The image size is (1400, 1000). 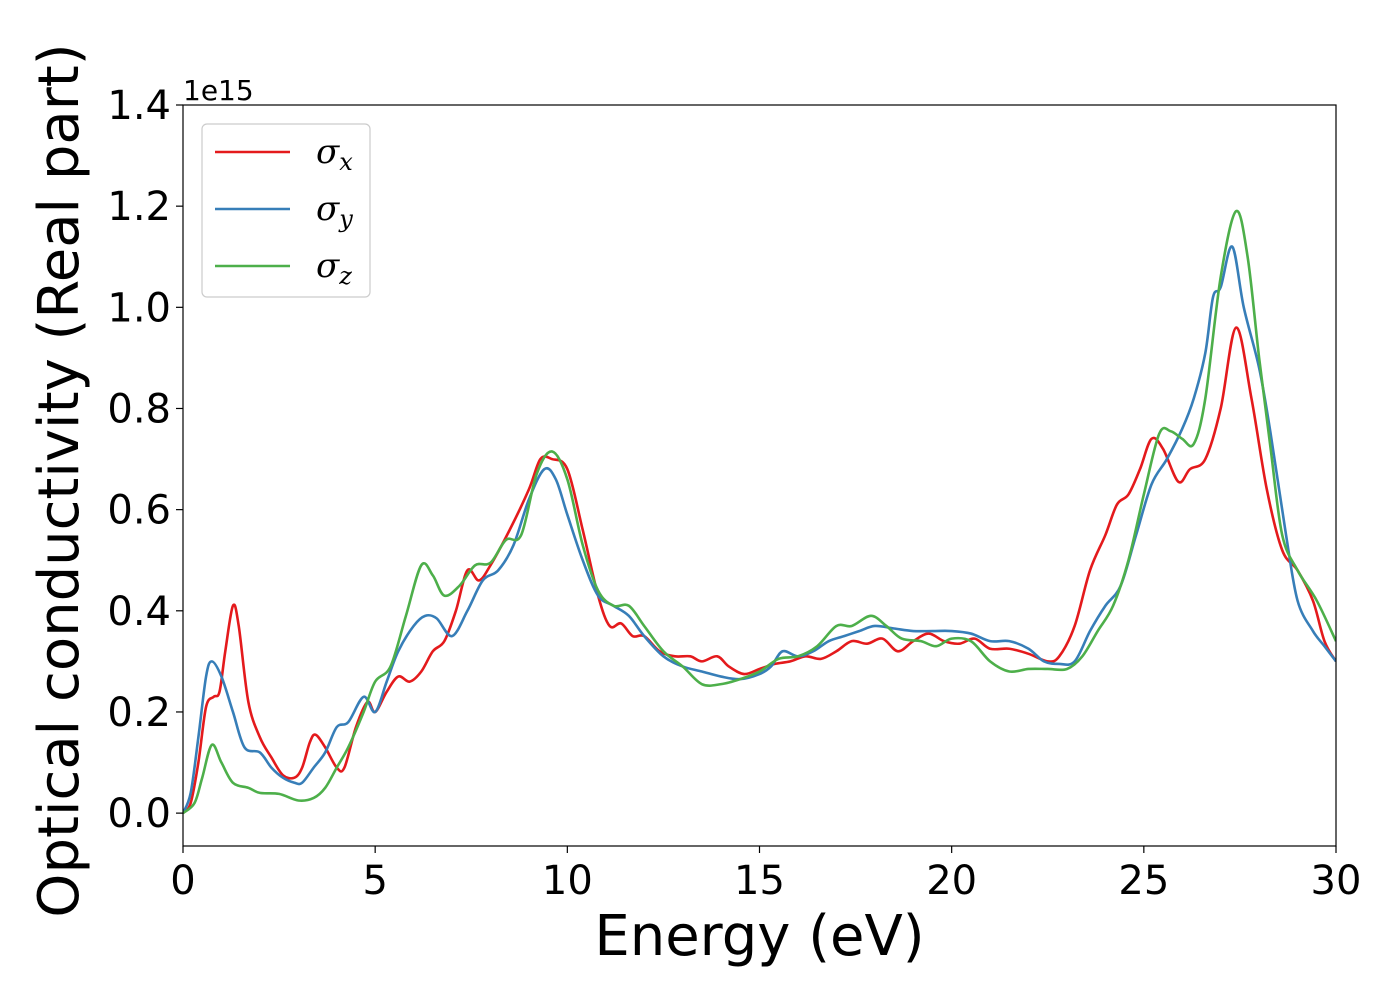 I want to click on x-tick-label: 0, so click(x=182, y=881).